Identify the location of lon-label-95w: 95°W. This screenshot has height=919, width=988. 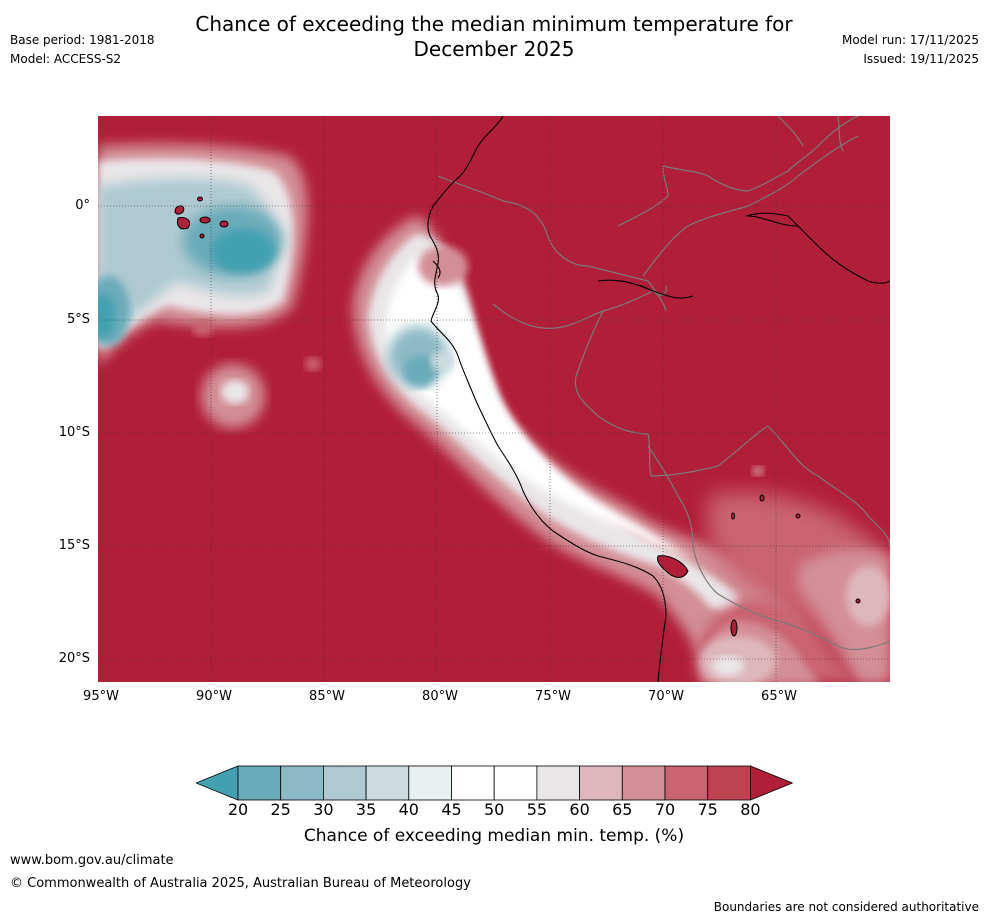
(101, 696).